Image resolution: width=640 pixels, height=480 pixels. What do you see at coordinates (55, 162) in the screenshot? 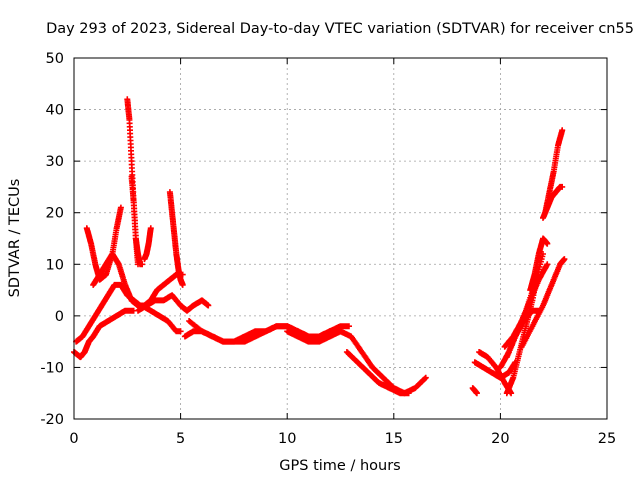
I see `y-tick-label: 30` at bounding box center [55, 162].